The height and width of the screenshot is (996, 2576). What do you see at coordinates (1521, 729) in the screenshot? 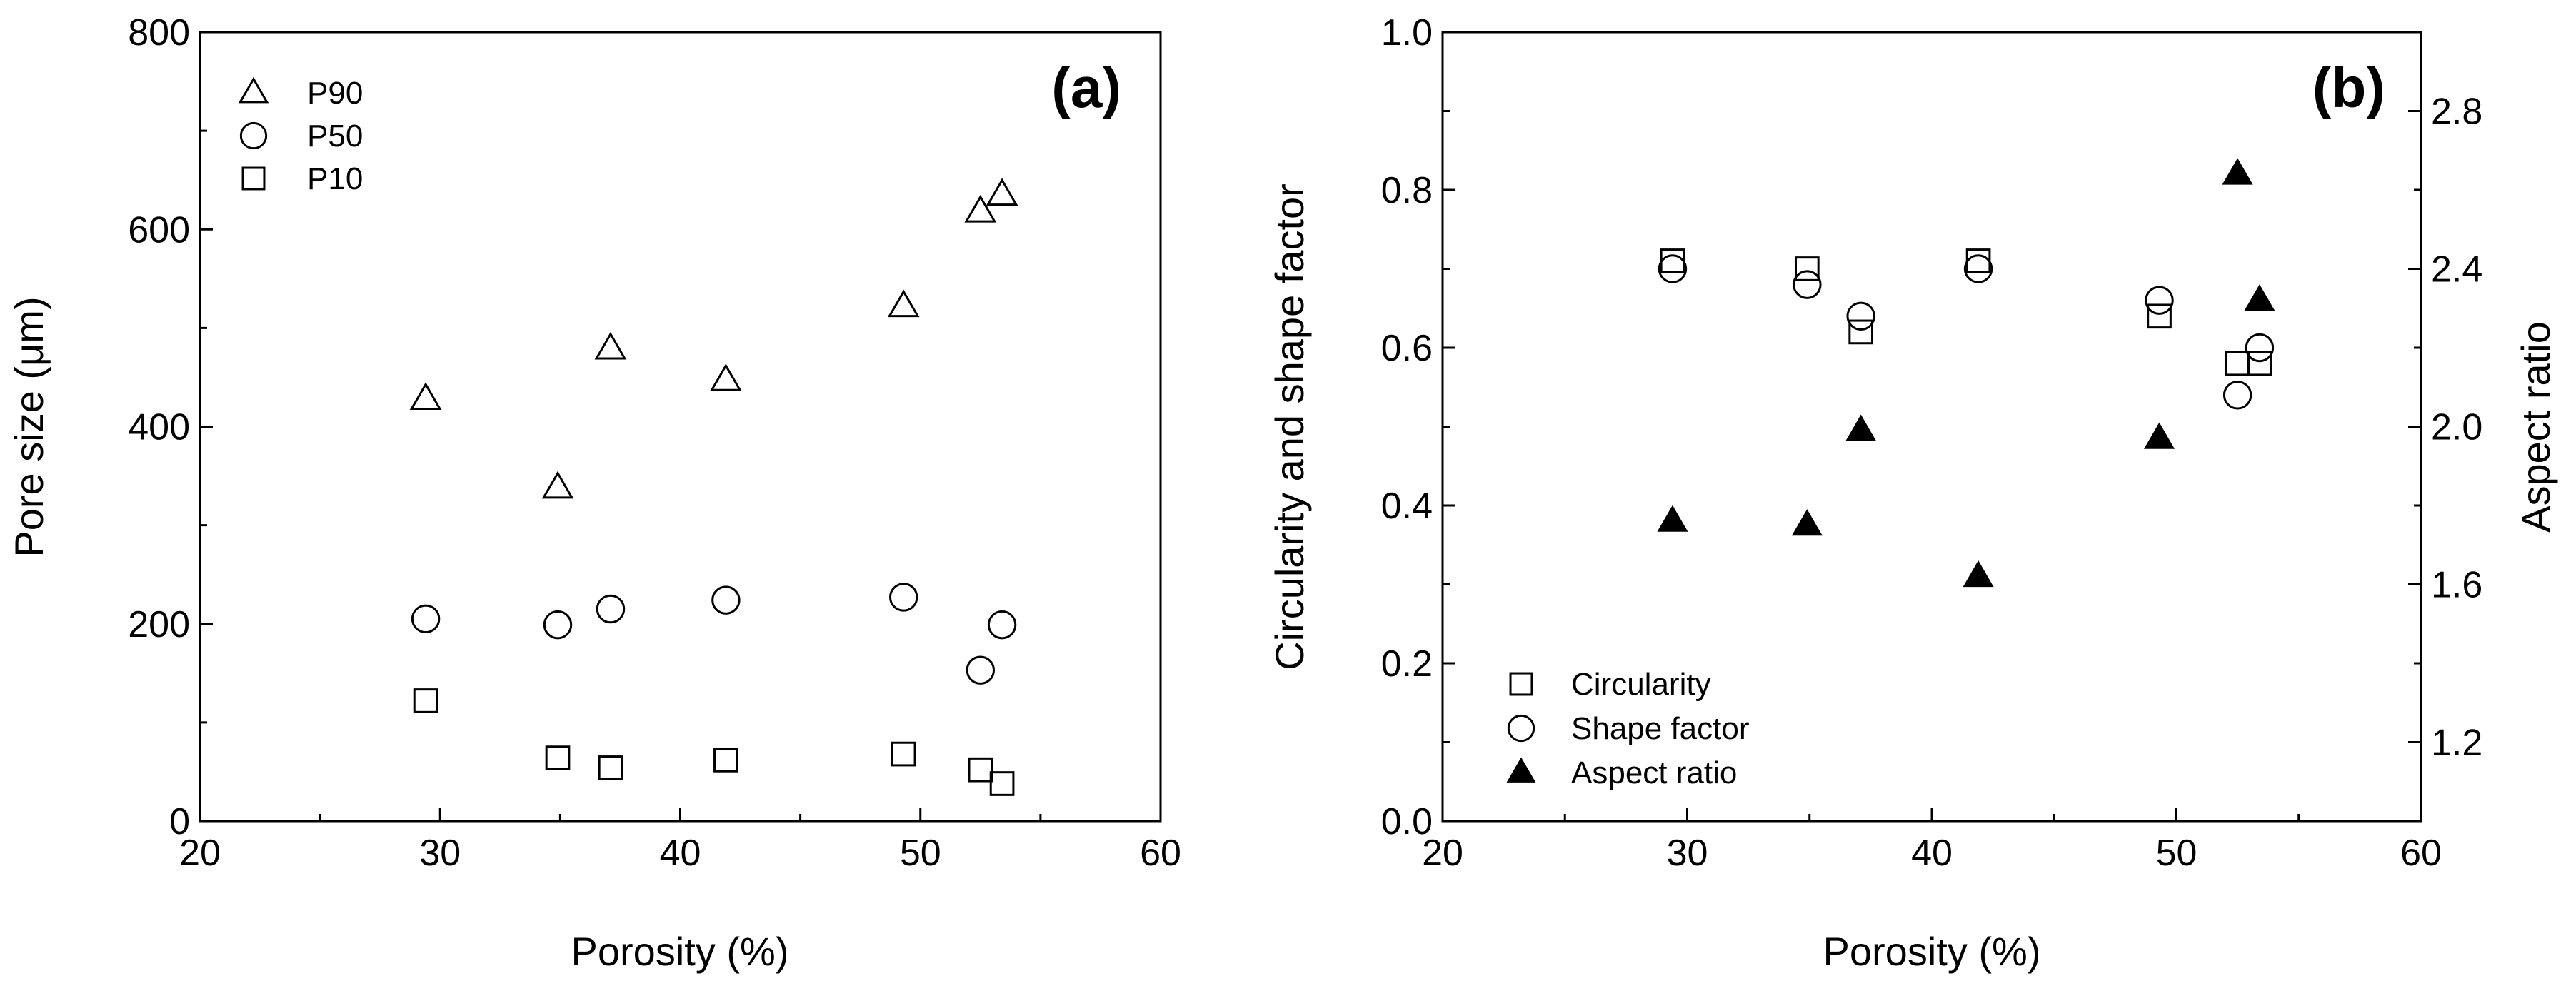
I see `legend-shape-factor-marker` at bounding box center [1521, 729].